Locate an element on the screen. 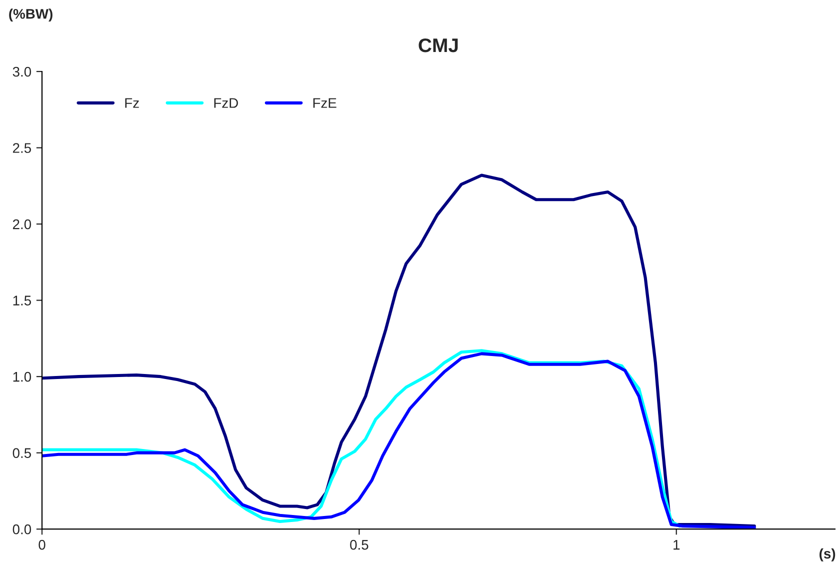  legend-label: FzE is located at coordinates (324, 103).